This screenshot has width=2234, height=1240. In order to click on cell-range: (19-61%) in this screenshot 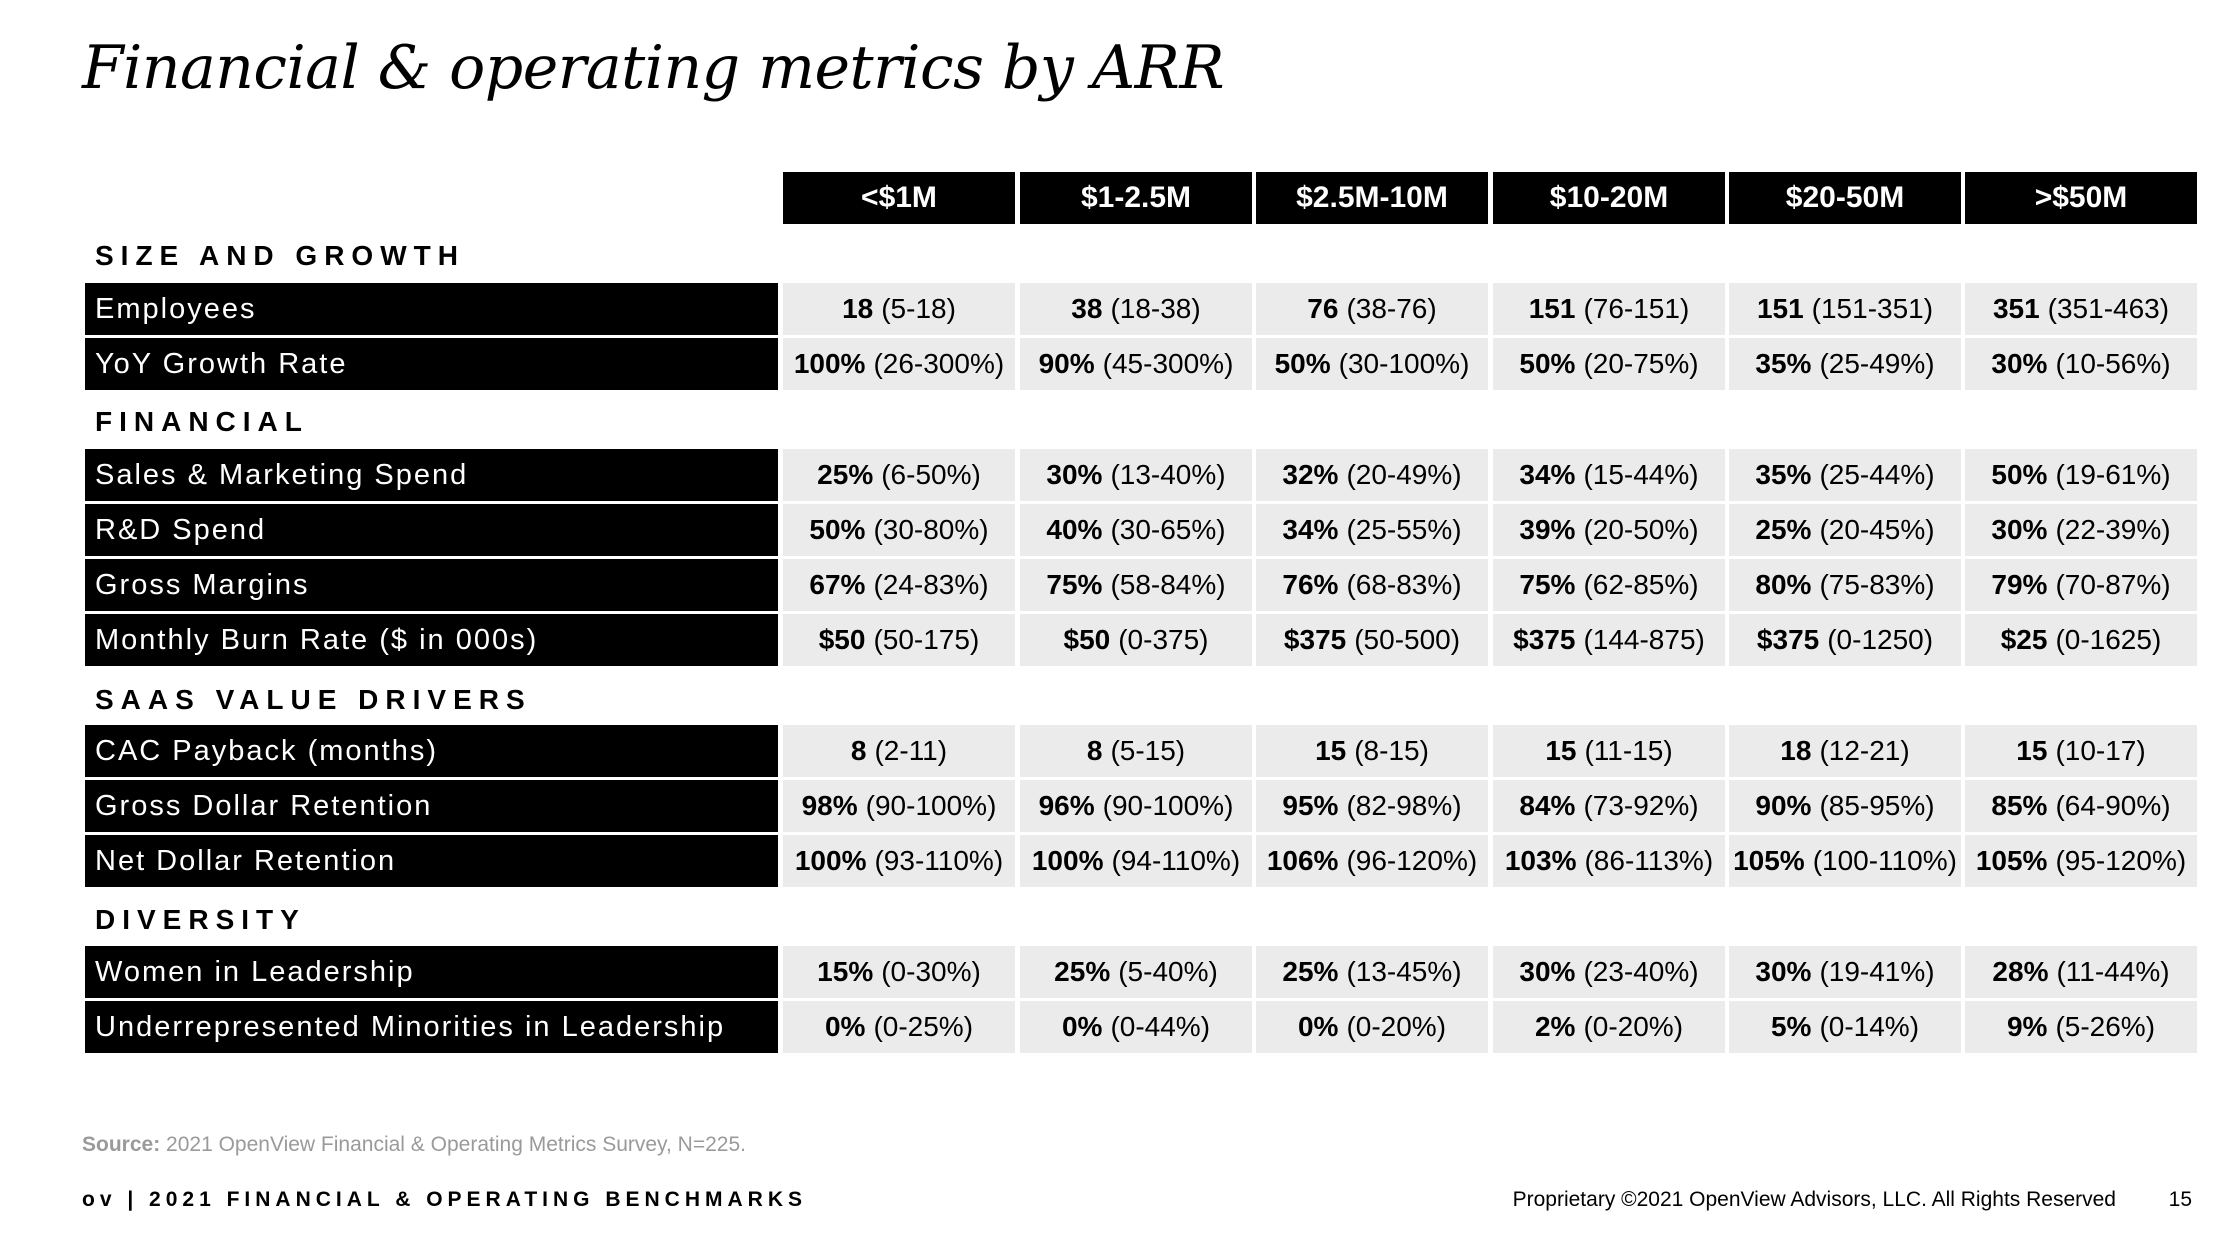, I will do `click(2113, 474)`.